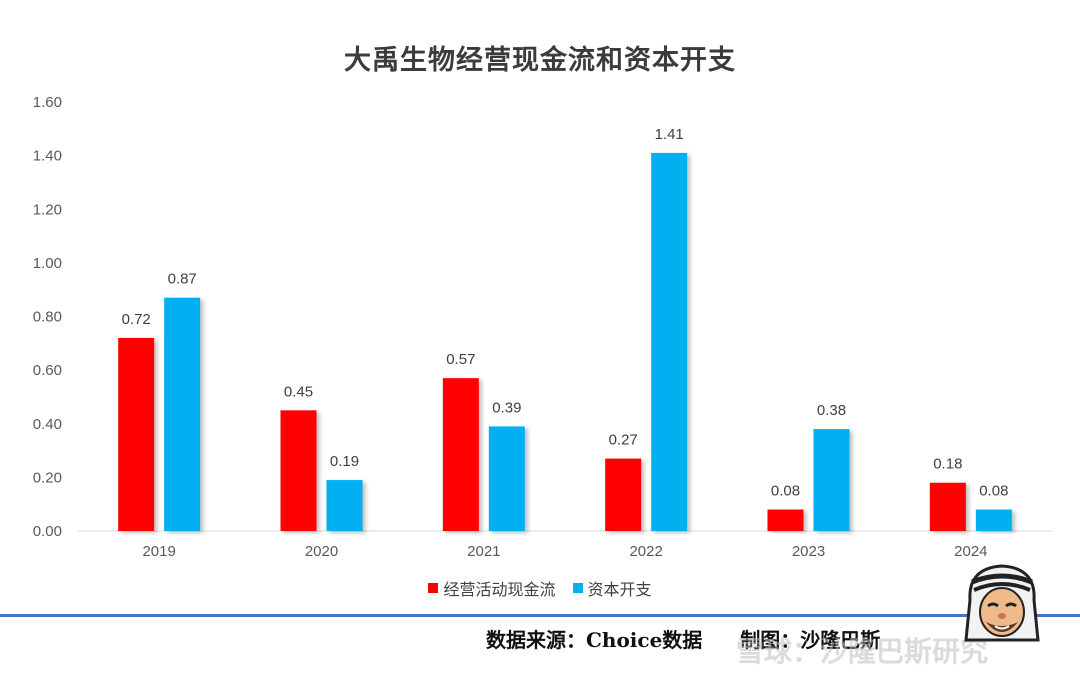 This screenshot has height=682, width=1080. I want to click on bar-operating-cashflow-2023, so click(785, 520).